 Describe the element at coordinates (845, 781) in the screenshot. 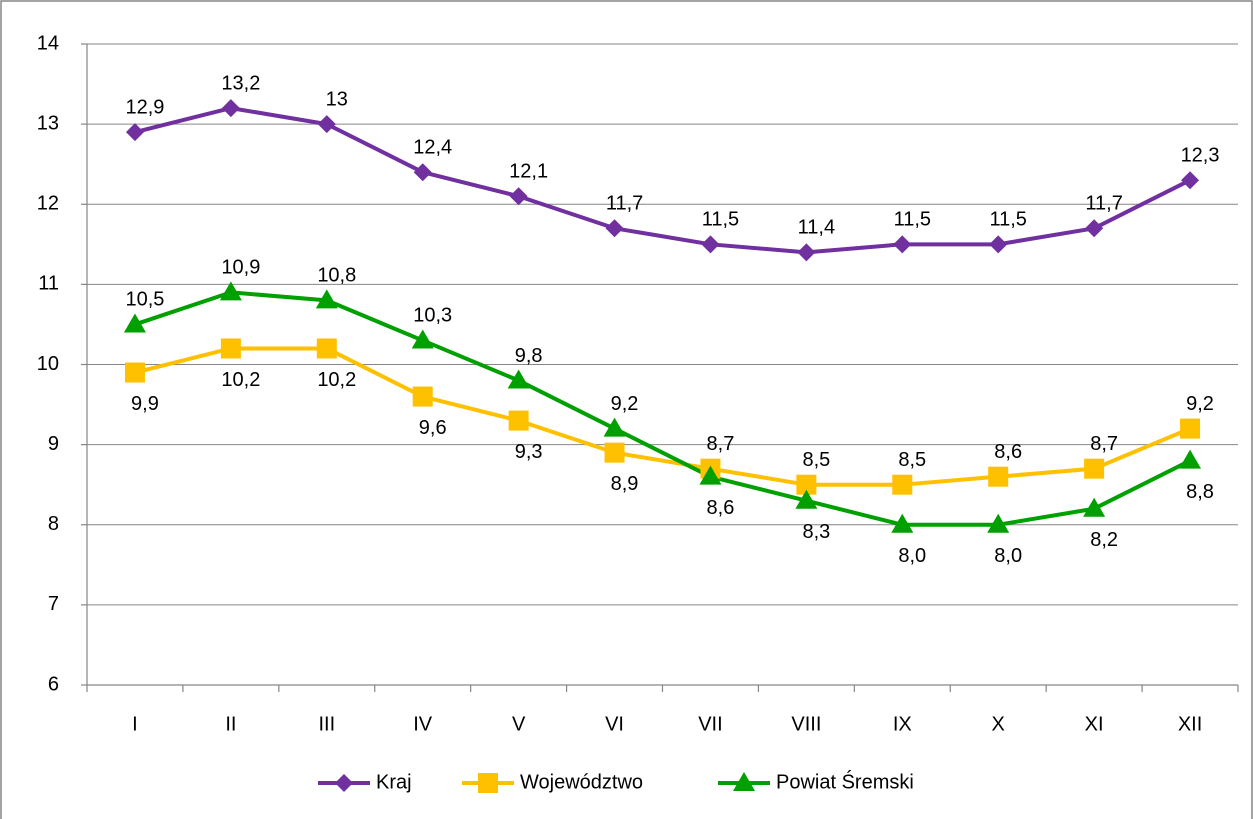

I see `legend-label: Powiat Śremski` at that location.